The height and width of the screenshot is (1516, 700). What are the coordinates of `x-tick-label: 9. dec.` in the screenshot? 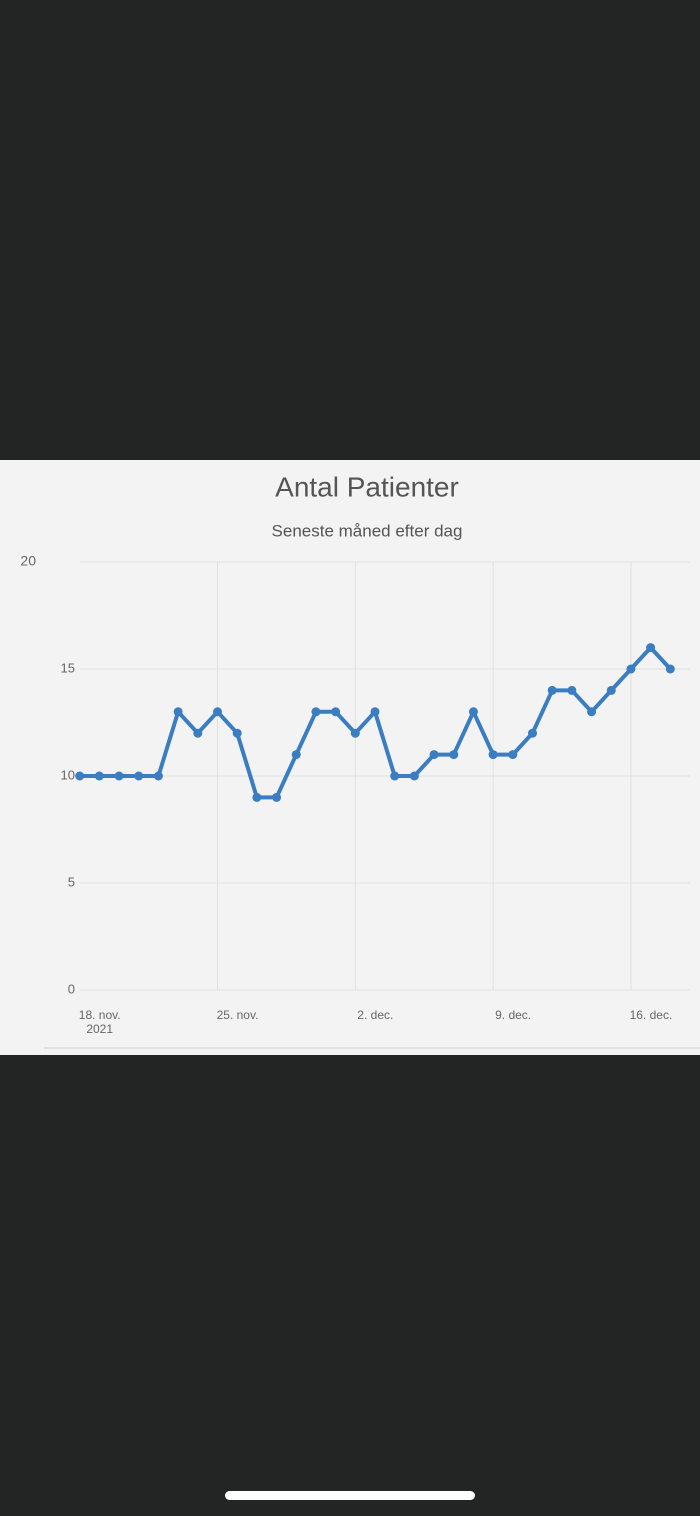 It's located at (513, 1015).